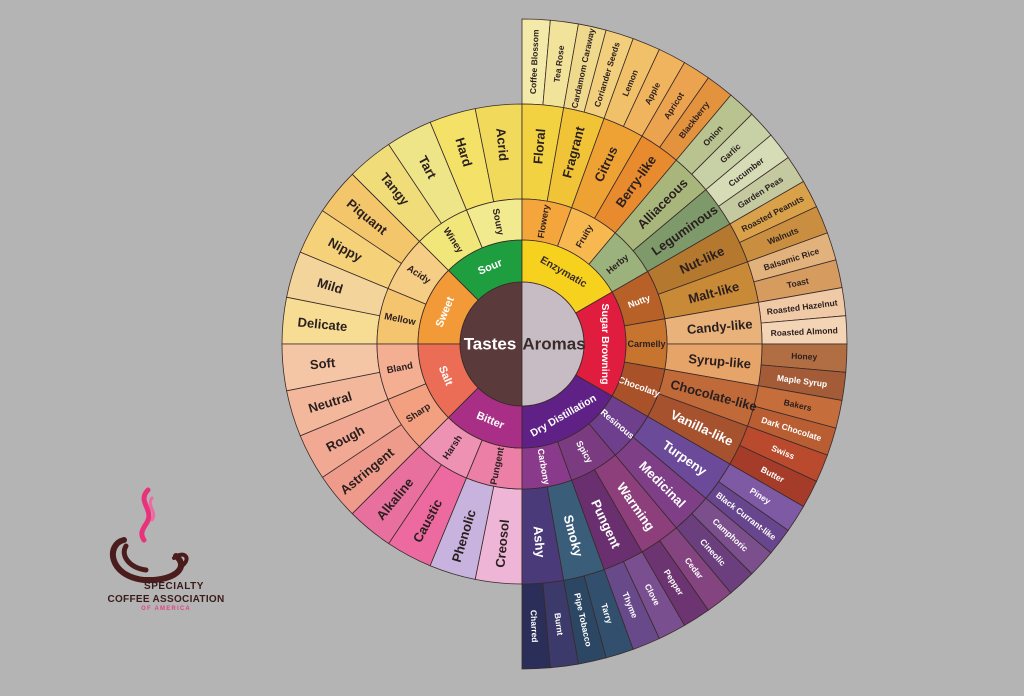 The image size is (1024, 696). I want to click on aroma-outer-label-toast: Toast, so click(798, 283).